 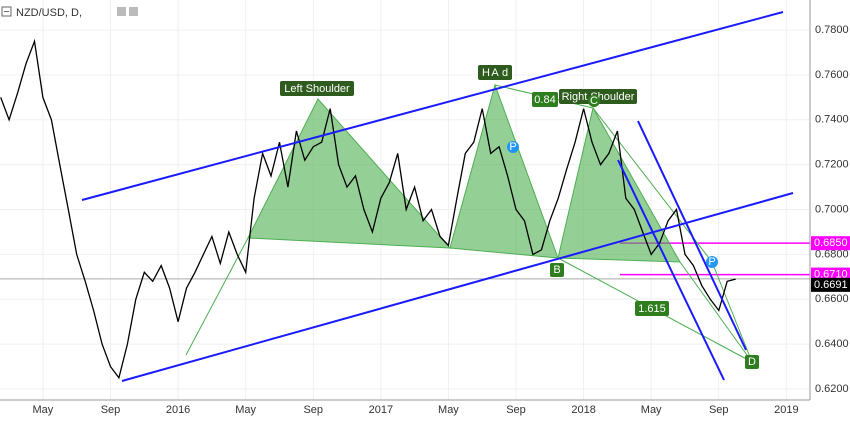 I want to click on y-tick-label: 0.6400, so click(x=832, y=344).